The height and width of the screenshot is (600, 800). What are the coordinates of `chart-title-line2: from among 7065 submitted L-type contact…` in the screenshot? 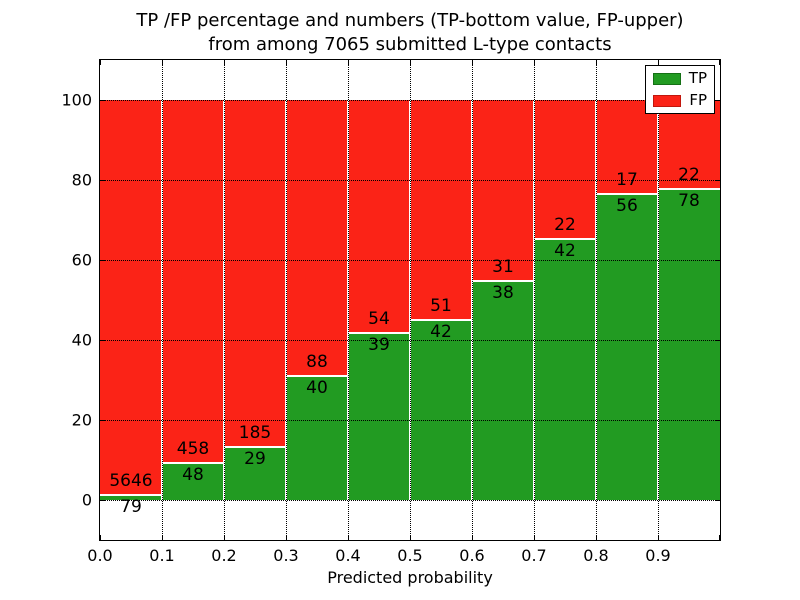 It's located at (410, 44).